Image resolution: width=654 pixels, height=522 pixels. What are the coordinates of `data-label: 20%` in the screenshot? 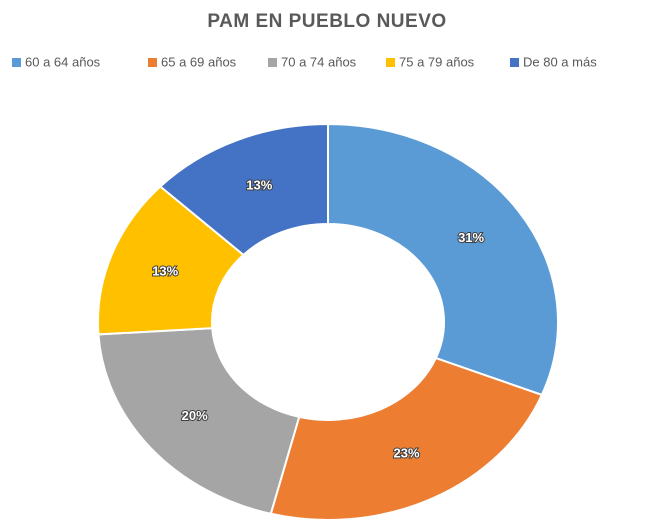 It's located at (195, 415).